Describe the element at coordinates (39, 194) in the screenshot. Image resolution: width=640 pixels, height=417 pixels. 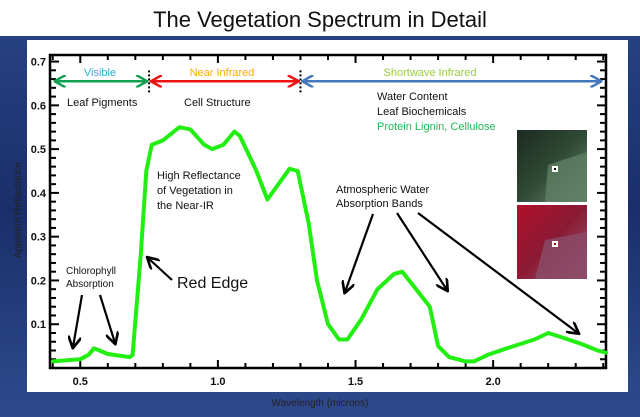
I see `y-tick-label: 0.4` at that location.